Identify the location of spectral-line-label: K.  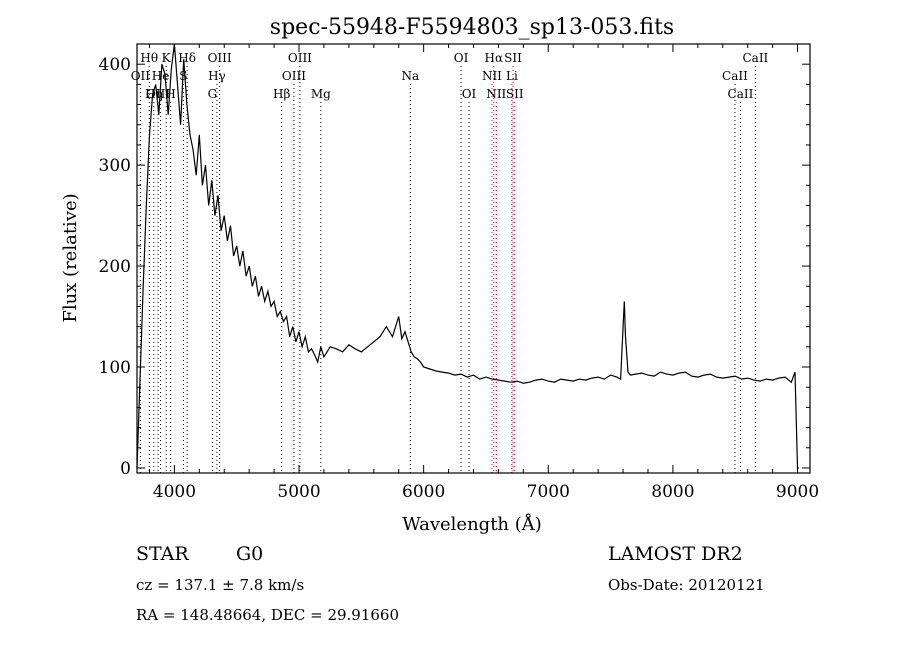
(167, 58).